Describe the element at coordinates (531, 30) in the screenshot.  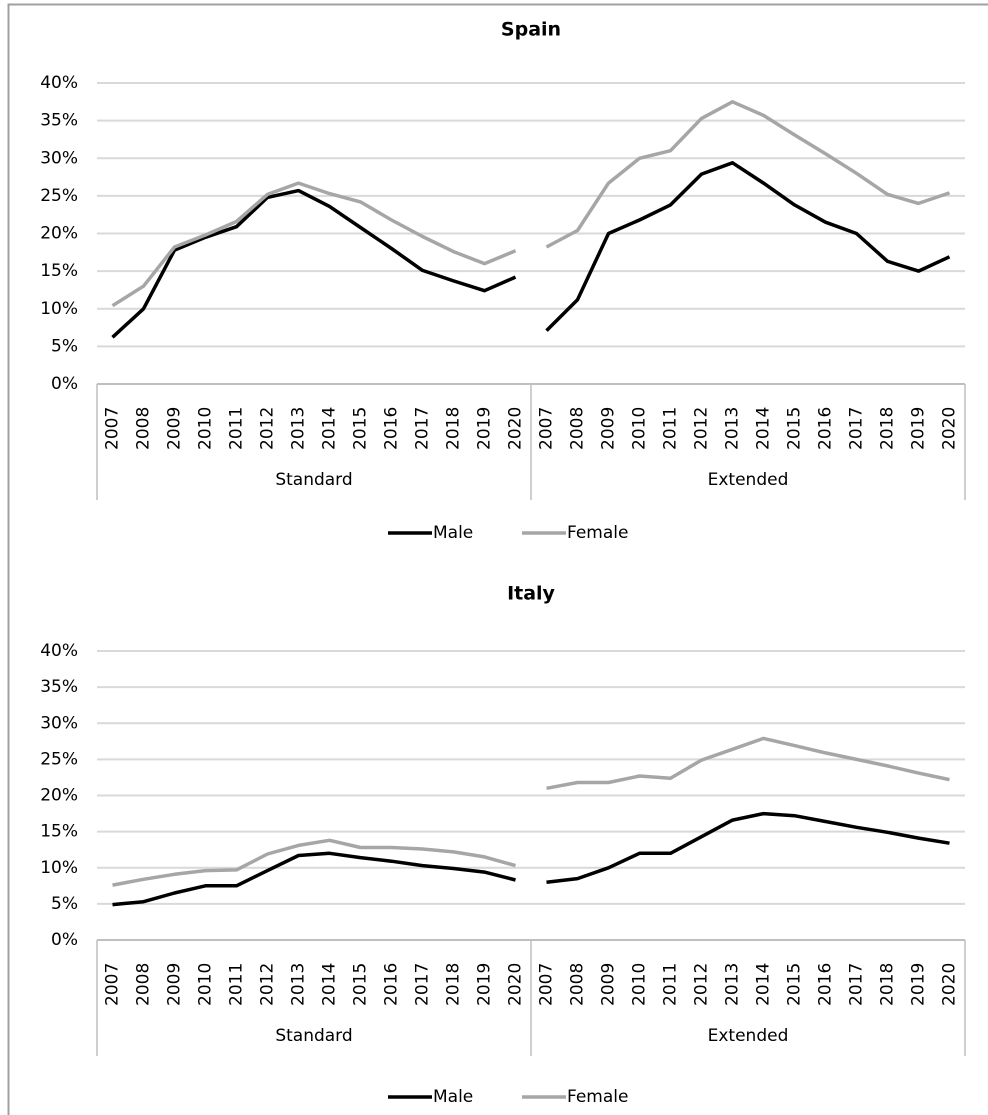
I see `chart-title: Spain` at that location.